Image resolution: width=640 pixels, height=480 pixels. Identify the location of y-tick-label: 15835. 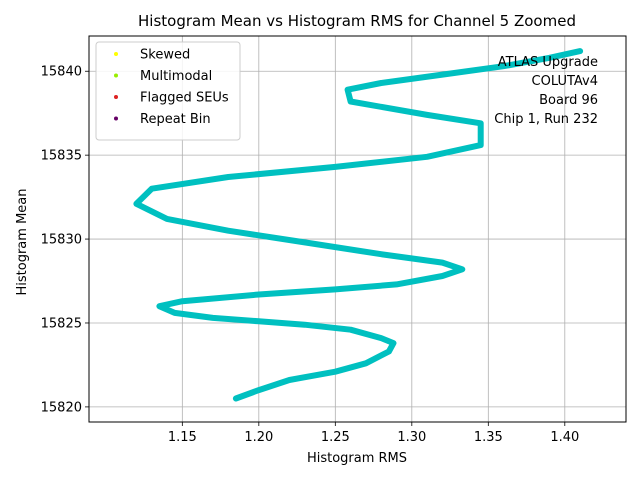
(61, 156).